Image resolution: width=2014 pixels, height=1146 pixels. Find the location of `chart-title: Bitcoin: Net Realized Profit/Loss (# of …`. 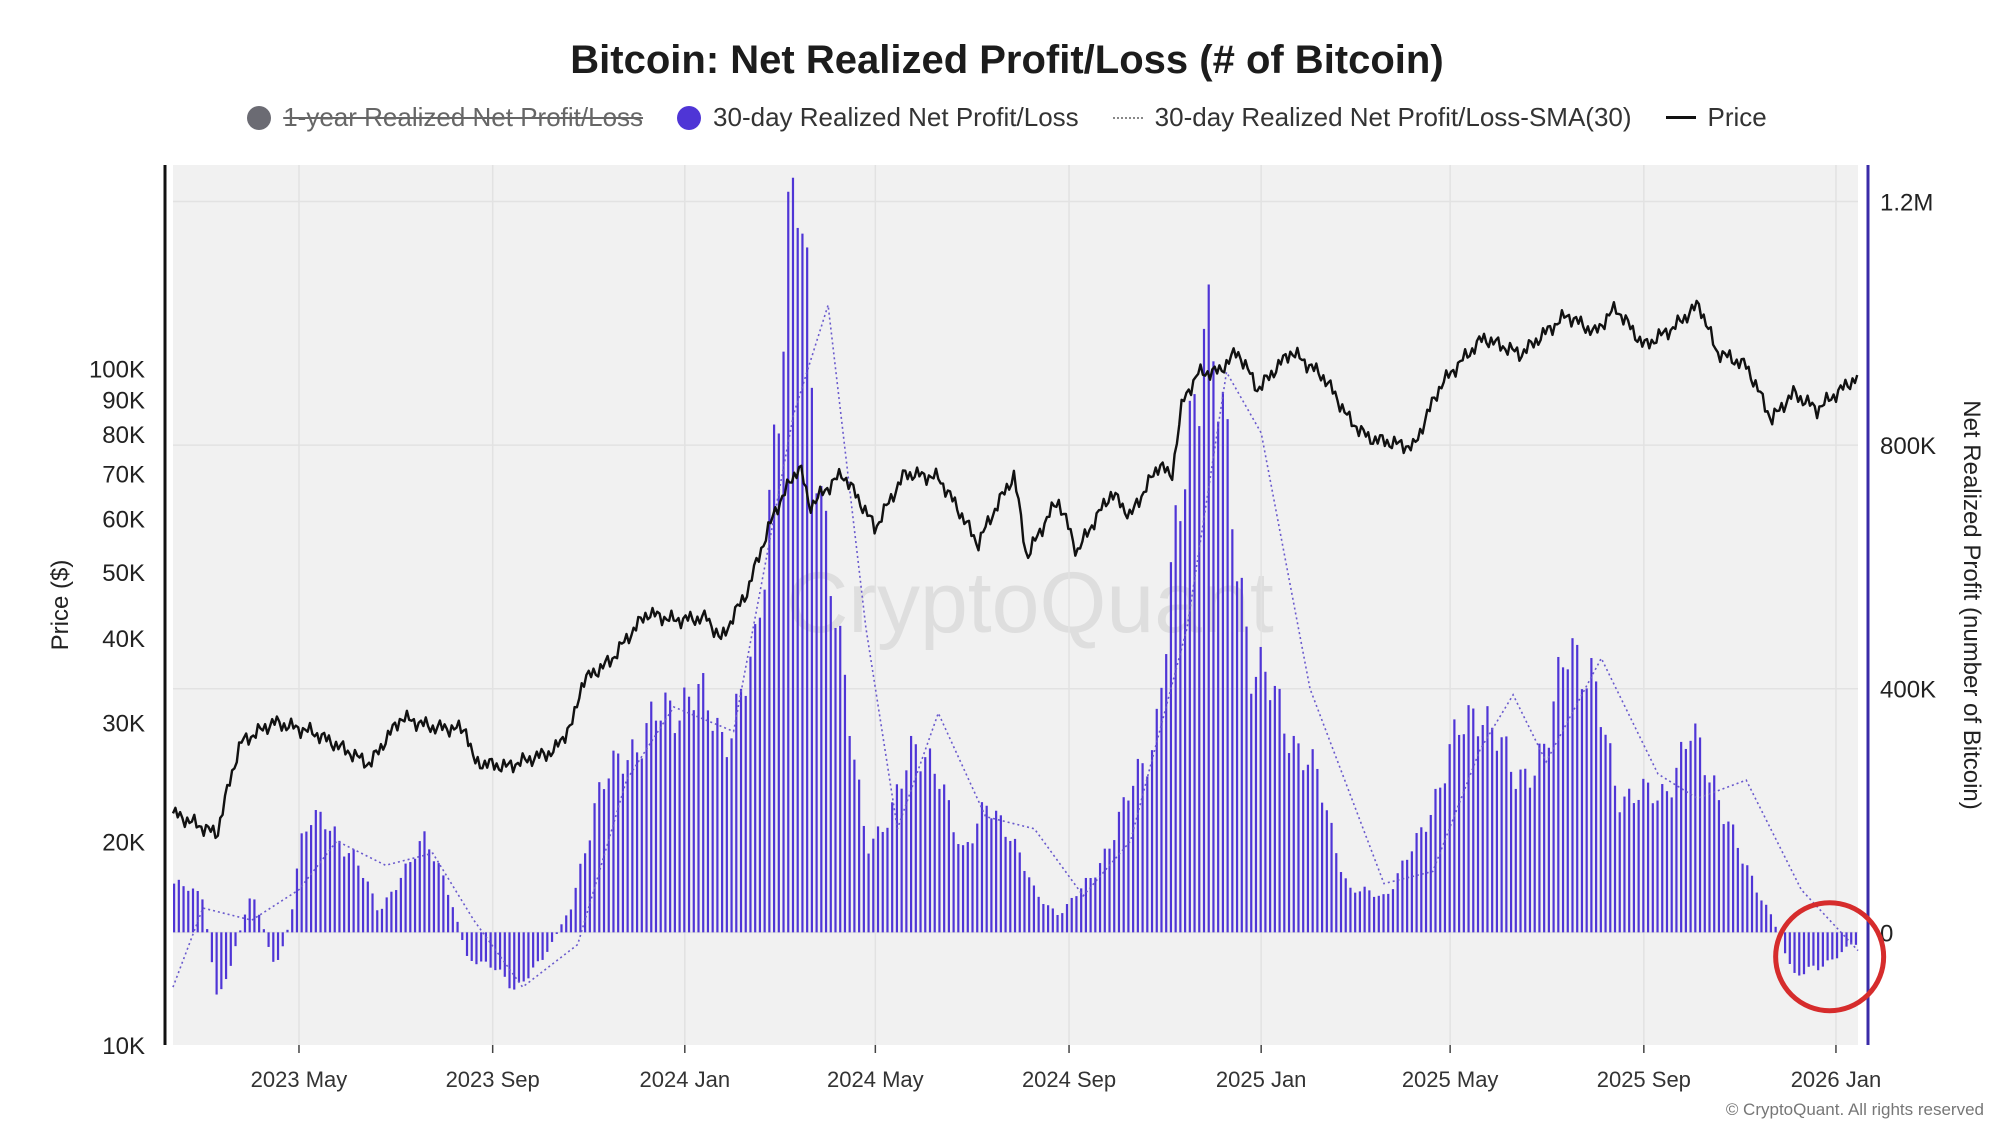

chart-title: Bitcoin: Net Realized Profit/Loss (# of … is located at coordinates (1007, 60).